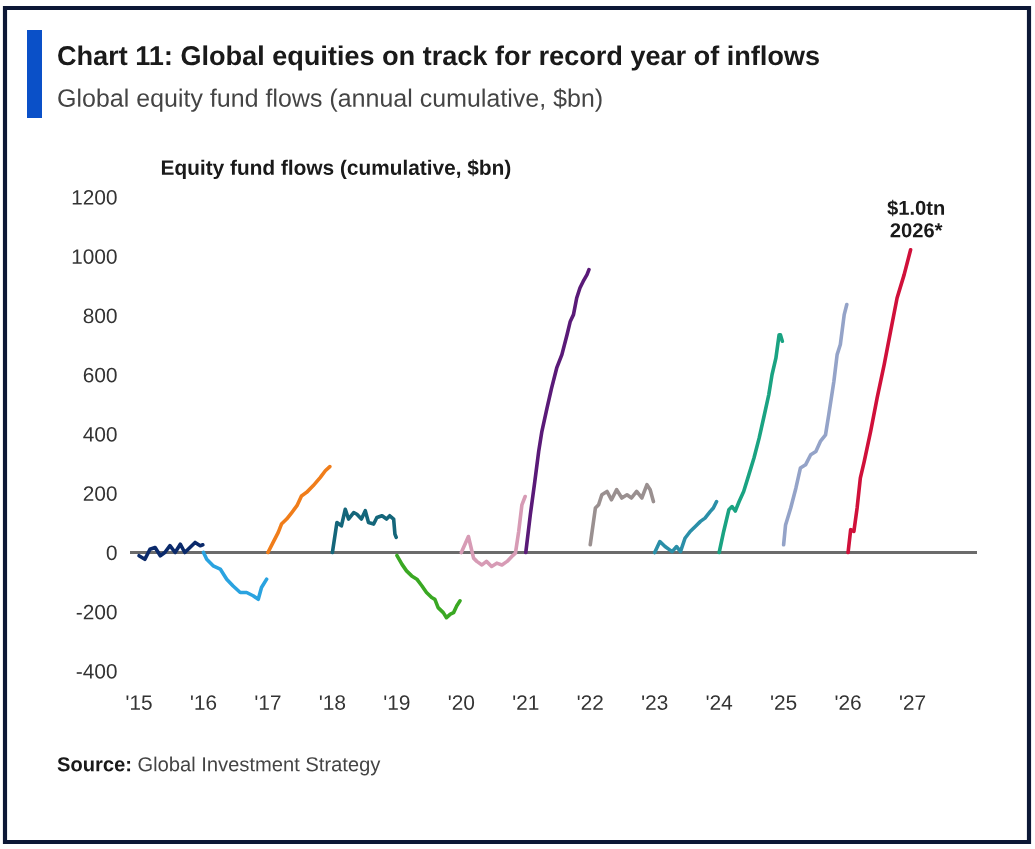 The image size is (1035, 849). What do you see at coordinates (336, 169) in the screenshot?
I see `y-axis-title: Equity fund flows (cumulative, $bn)` at bounding box center [336, 169].